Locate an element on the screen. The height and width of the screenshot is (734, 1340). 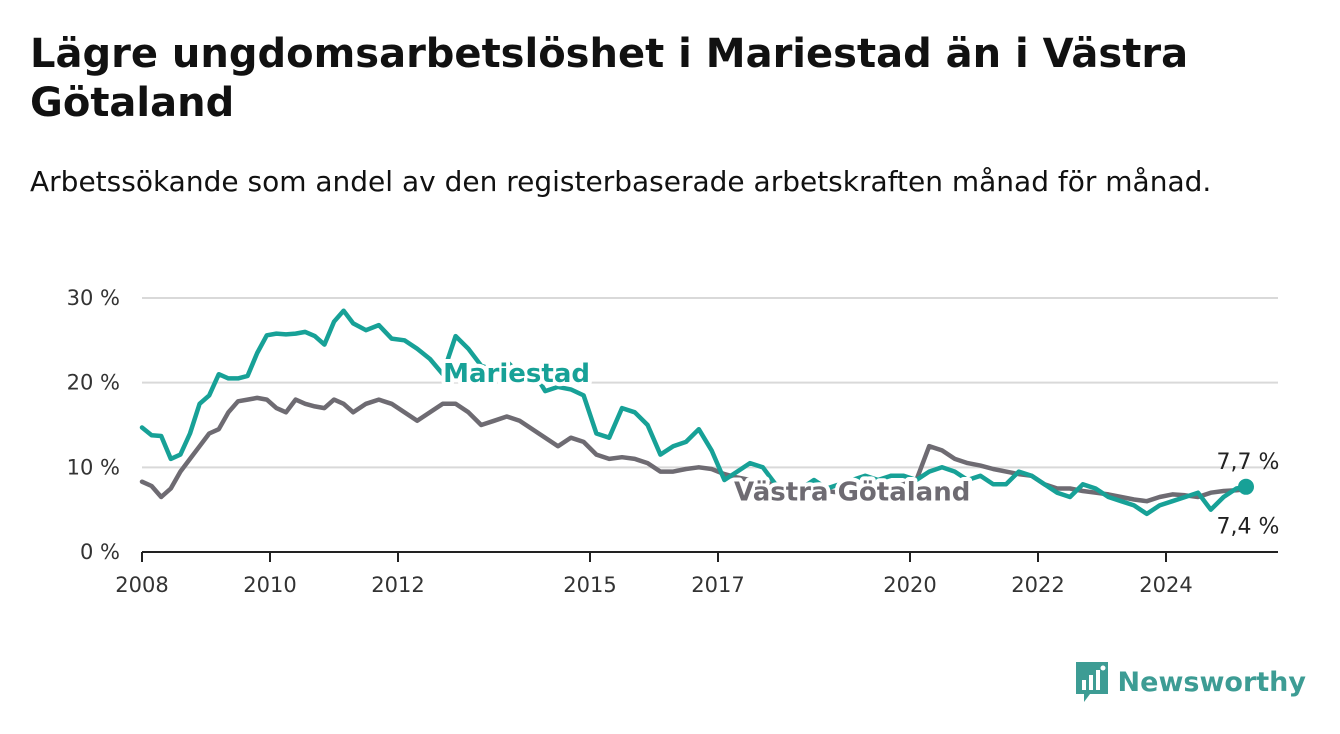
mariestad-end-label: 7,7 % is located at coordinates (1248, 462).